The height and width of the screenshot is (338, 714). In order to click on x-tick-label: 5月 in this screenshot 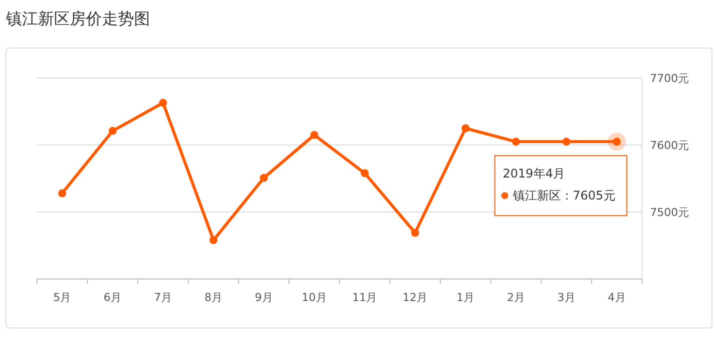, I will do `click(62, 297)`.